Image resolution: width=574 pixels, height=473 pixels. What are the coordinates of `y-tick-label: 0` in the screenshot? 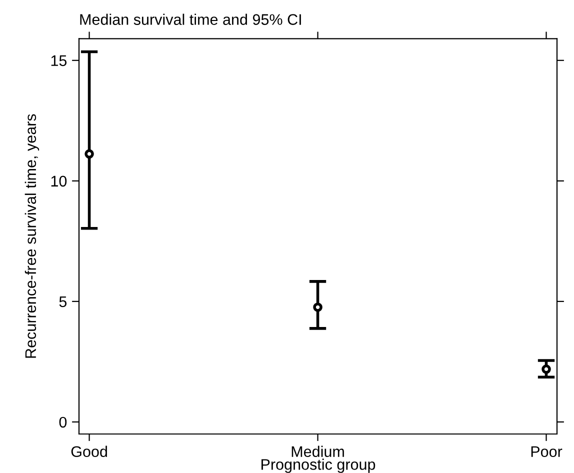 It's located at (63, 422).